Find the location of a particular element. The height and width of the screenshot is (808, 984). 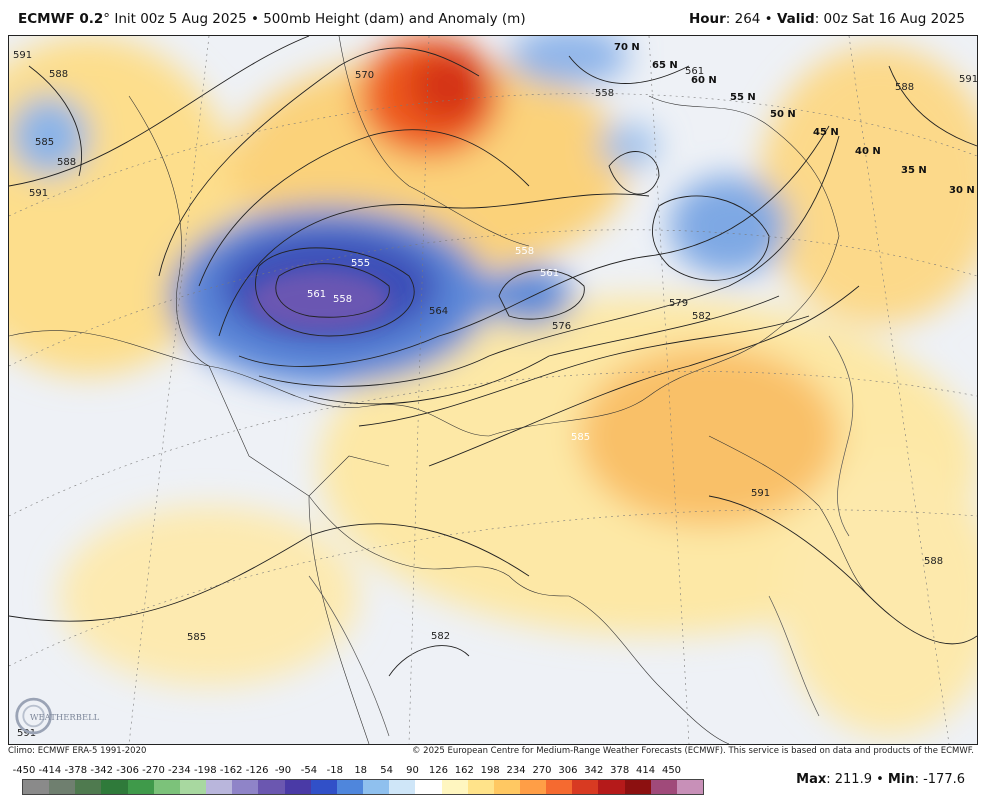

colorbar-tick-label: -378 is located at coordinates (76, 770).